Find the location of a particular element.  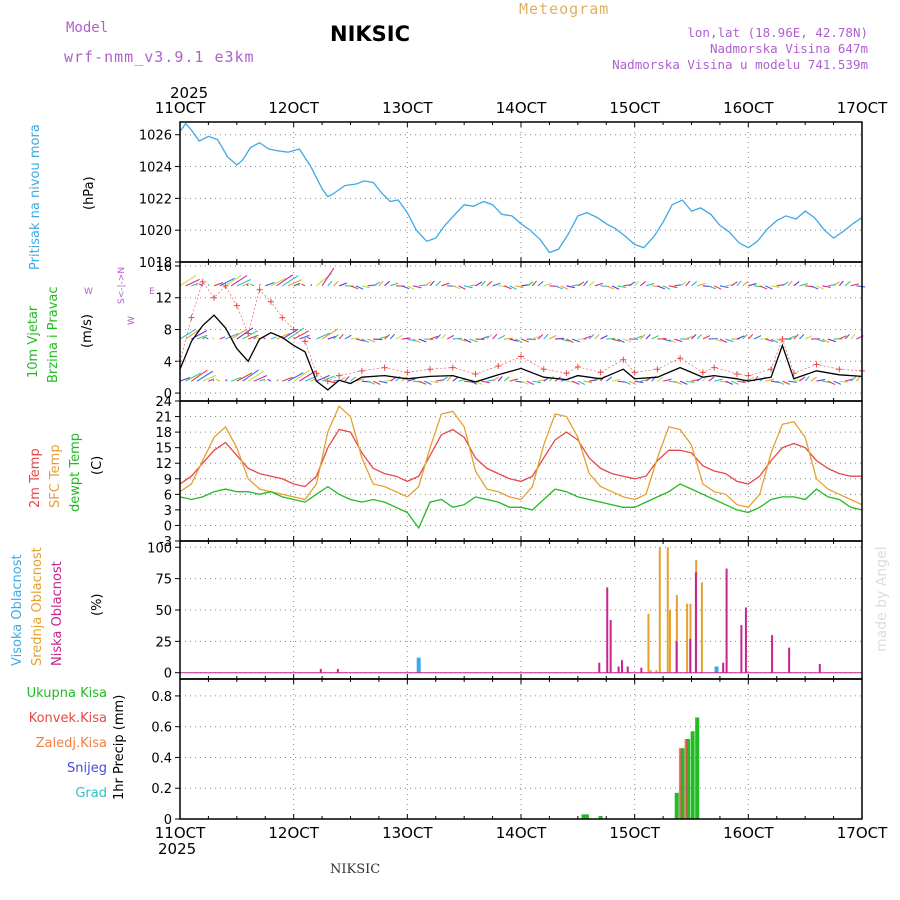

y-tick-label: 3 is located at coordinates (168, 511).